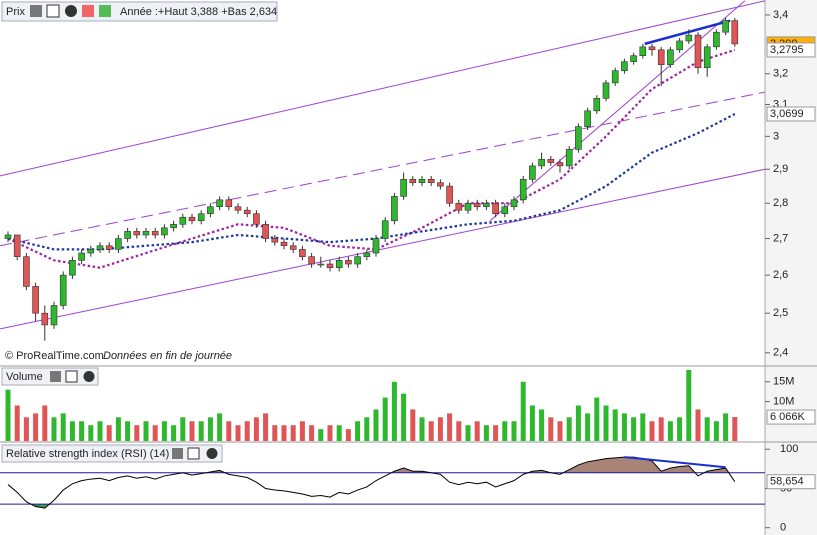 The height and width of the screenshot is (535, 817). I want to click on pane-title: Prix, so click(15, 12).